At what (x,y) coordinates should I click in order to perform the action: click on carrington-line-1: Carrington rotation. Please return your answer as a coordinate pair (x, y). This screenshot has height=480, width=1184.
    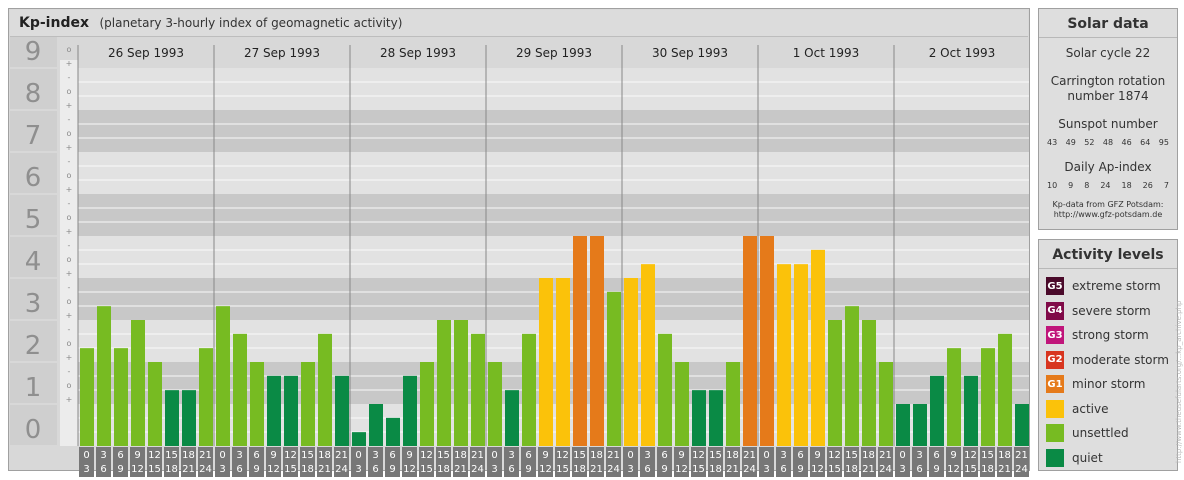
    Looking at the image, I should click on (1108, 81).